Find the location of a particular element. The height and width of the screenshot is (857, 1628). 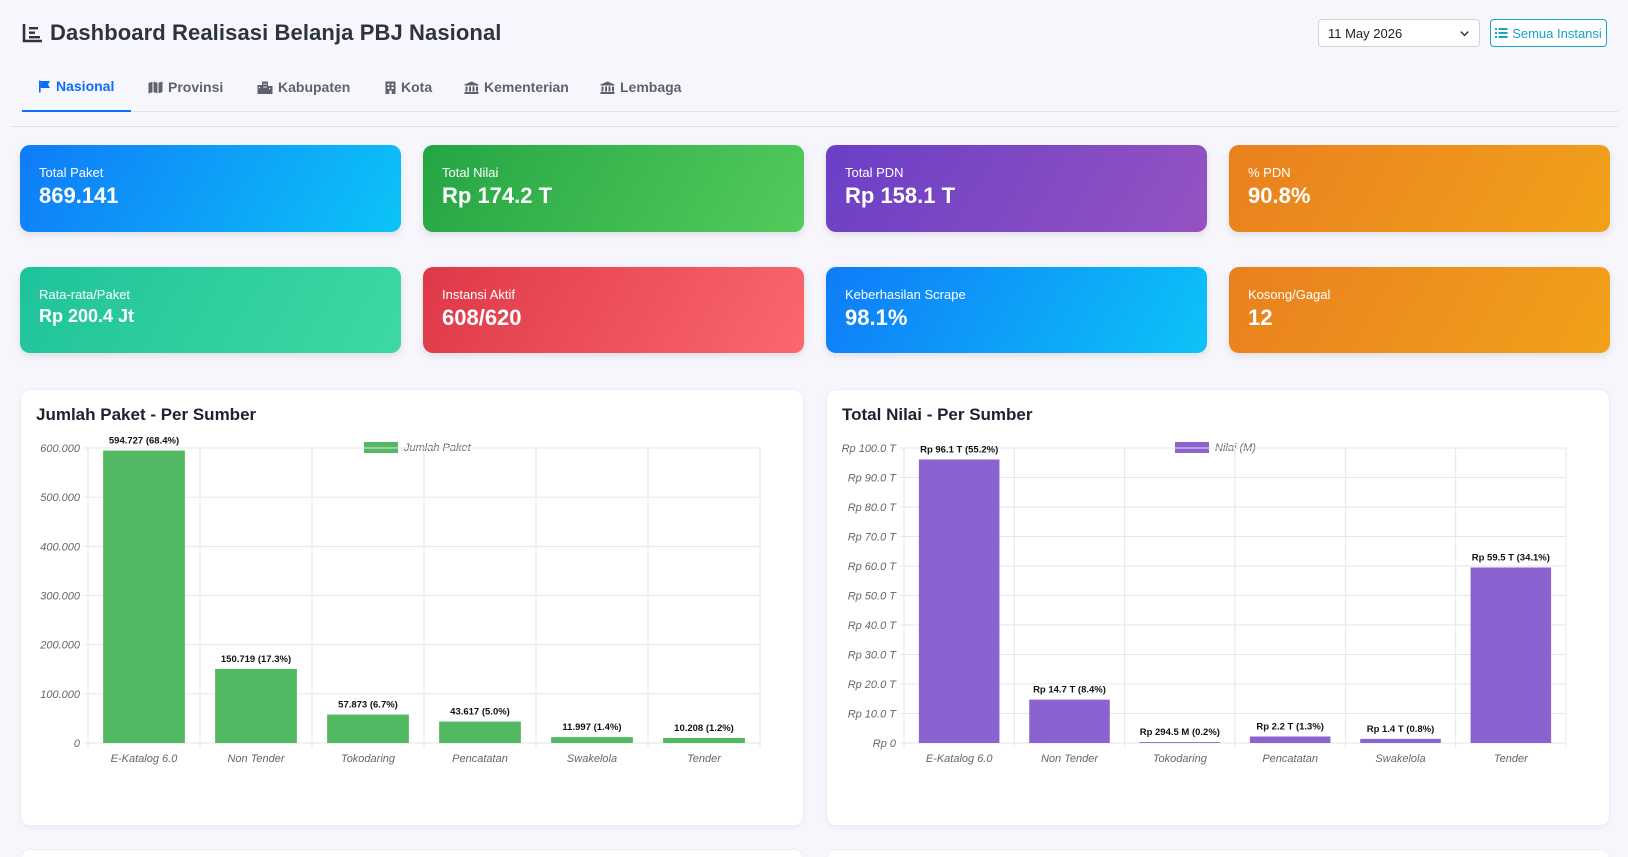

stat-value: 608/620 is located at coordinates (482, 317).